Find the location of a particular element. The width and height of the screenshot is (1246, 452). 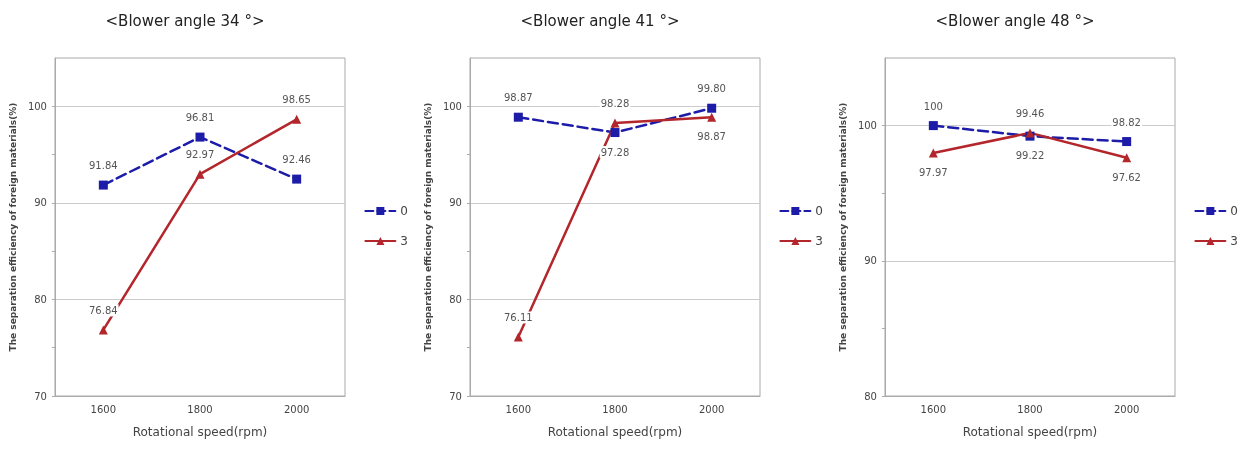

chart-title: <Blower angle 34 °> is located at coordinates (185, 20).